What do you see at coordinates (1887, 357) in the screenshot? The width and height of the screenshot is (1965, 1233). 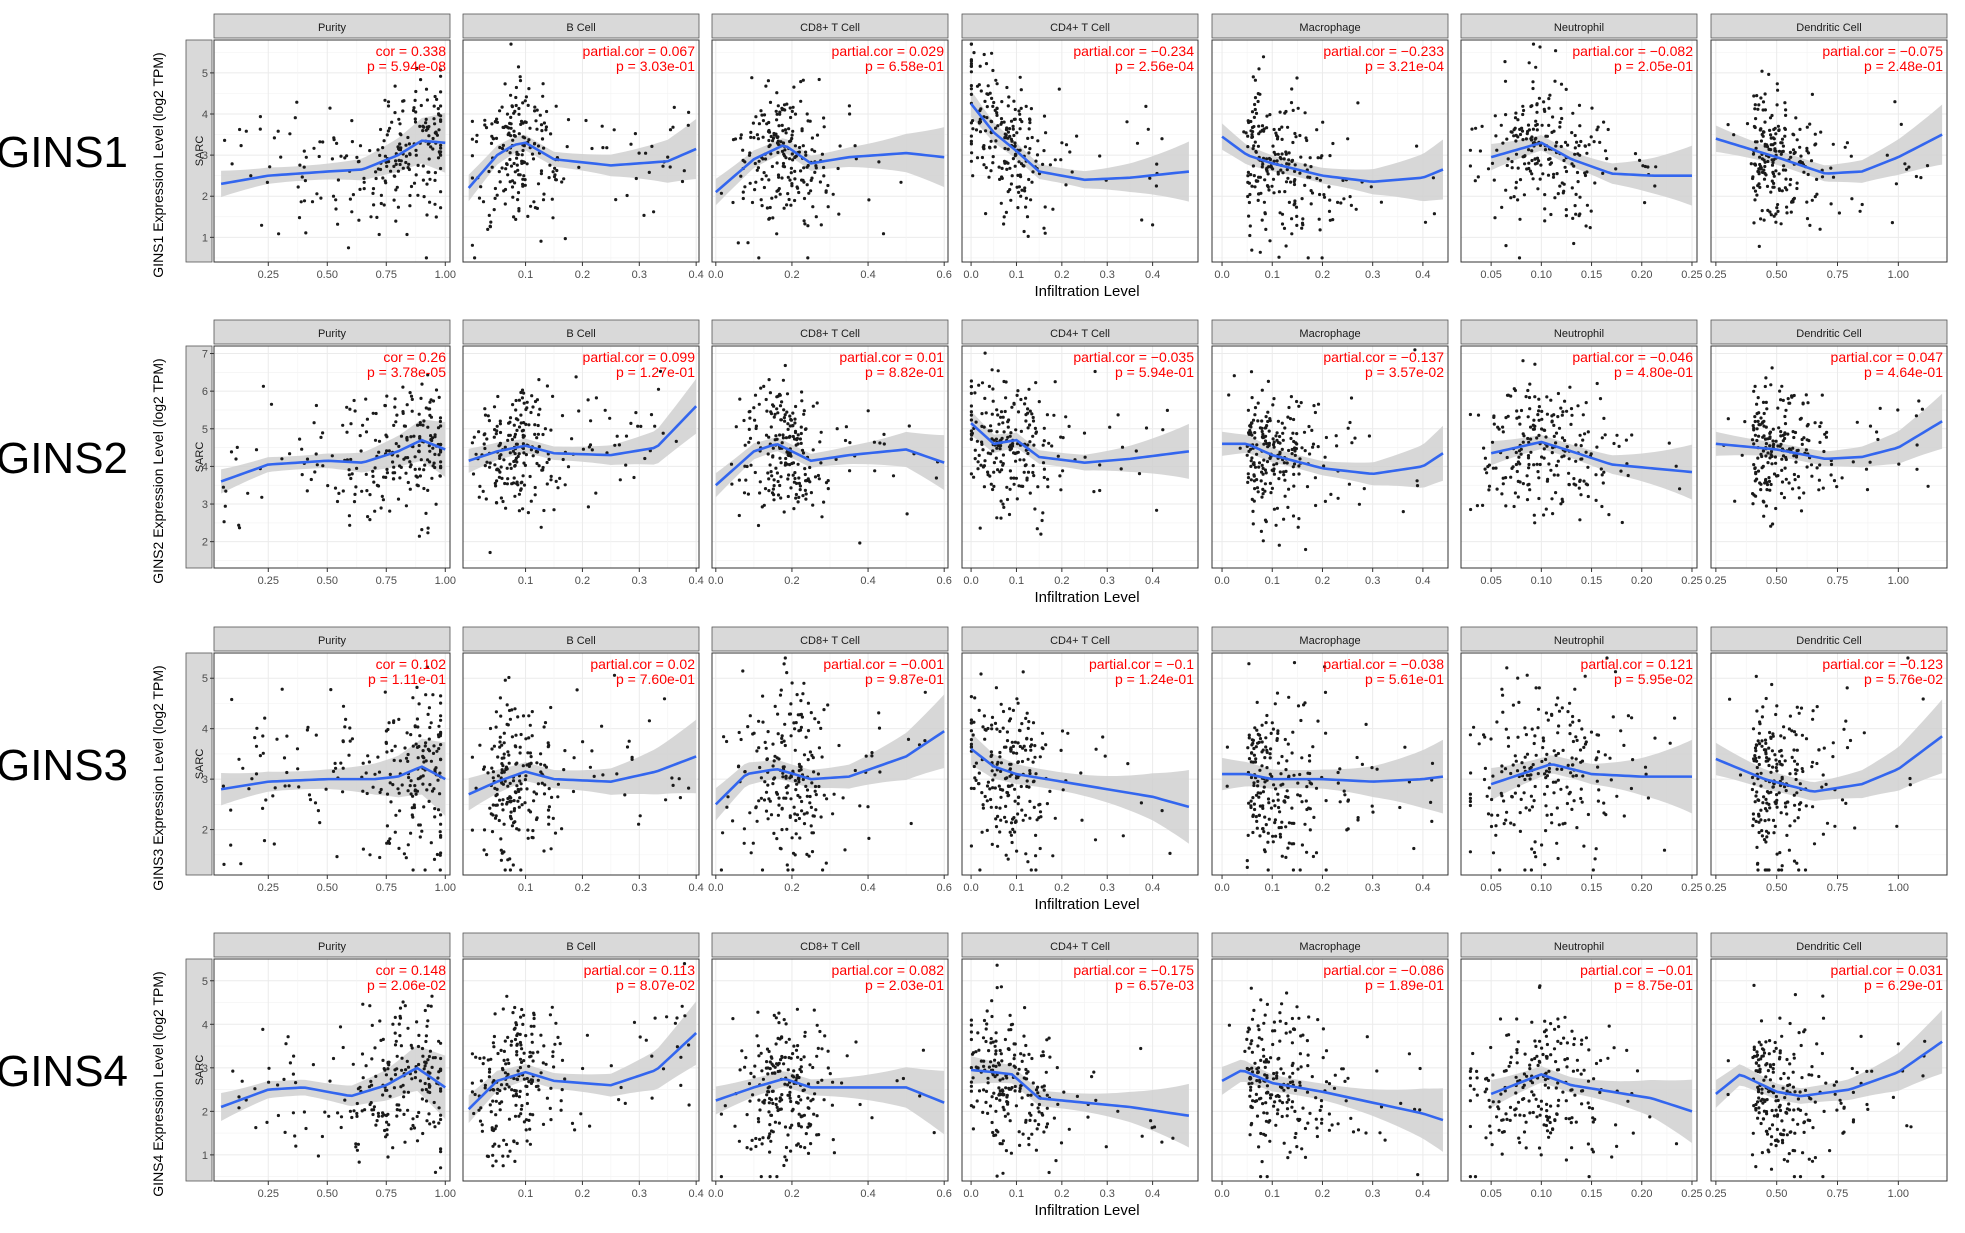 I see `correlation-label: partial.cor = 0.047` at bounding box center [1887, 357].